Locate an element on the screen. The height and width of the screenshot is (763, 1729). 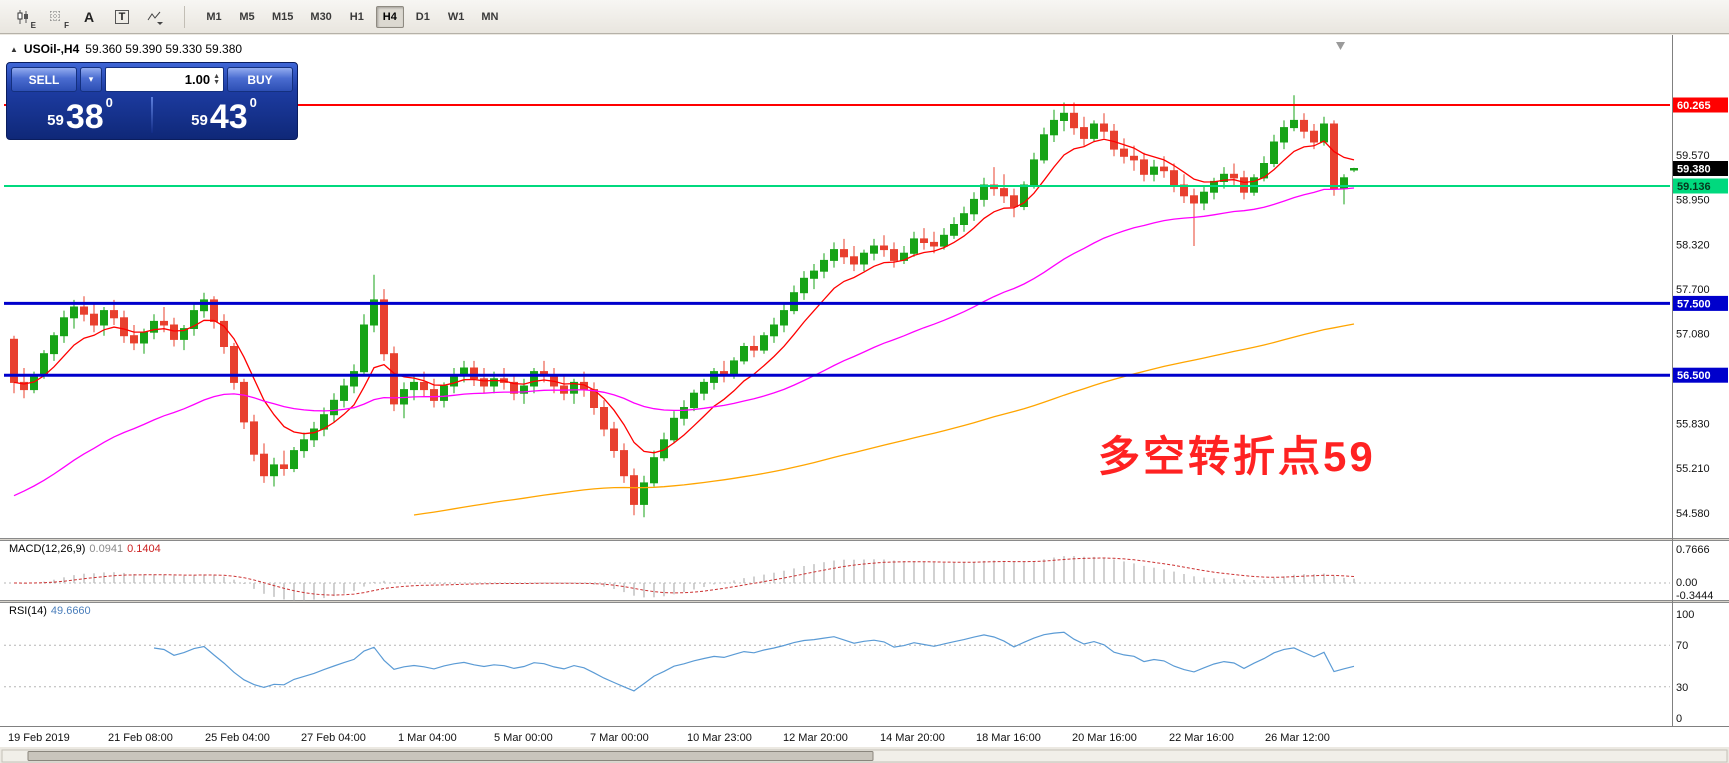
text-box-icon: T is located at coordinates (122, 17).